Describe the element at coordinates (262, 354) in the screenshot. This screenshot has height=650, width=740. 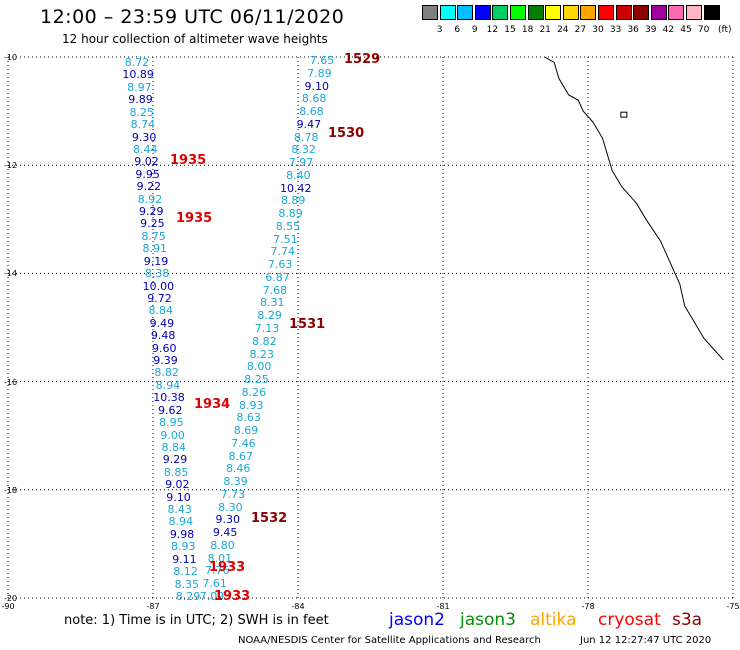
I see `wave-height-value: 8.23` at that location.